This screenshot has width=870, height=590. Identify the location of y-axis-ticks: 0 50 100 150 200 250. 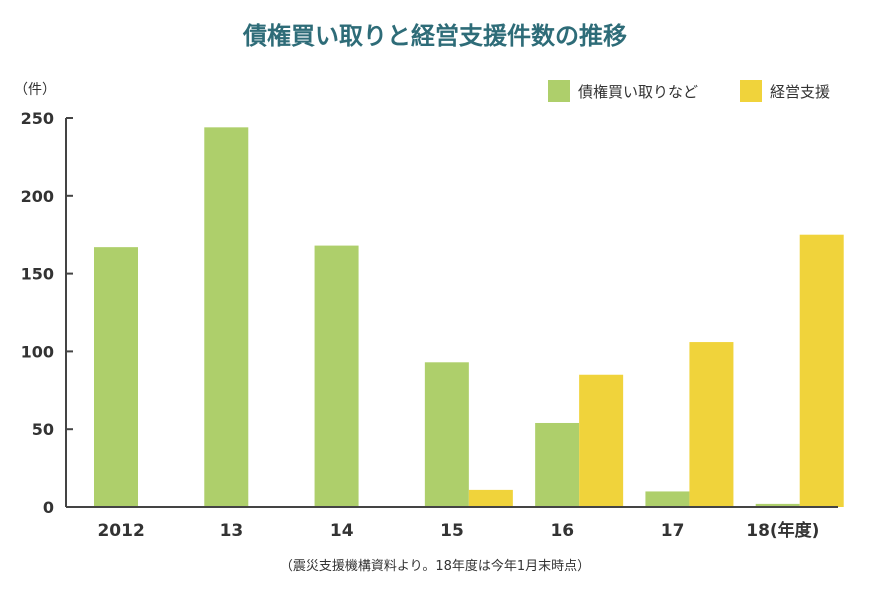
(47, 313).